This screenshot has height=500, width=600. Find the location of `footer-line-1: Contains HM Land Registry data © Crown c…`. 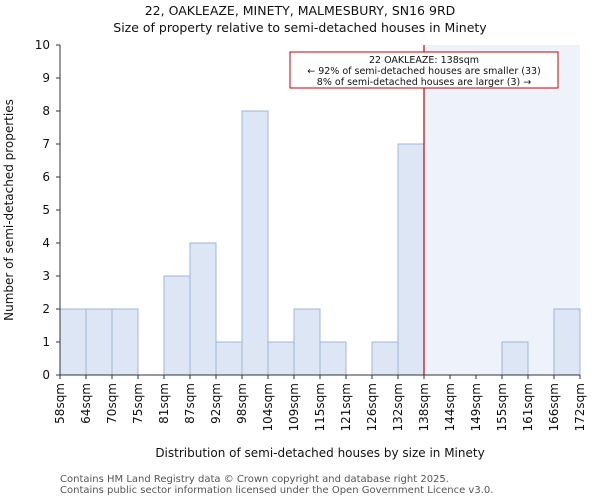

footer-line-1: Contains HM Land Registry data © Crown c… is located at coordinates (254, 479).